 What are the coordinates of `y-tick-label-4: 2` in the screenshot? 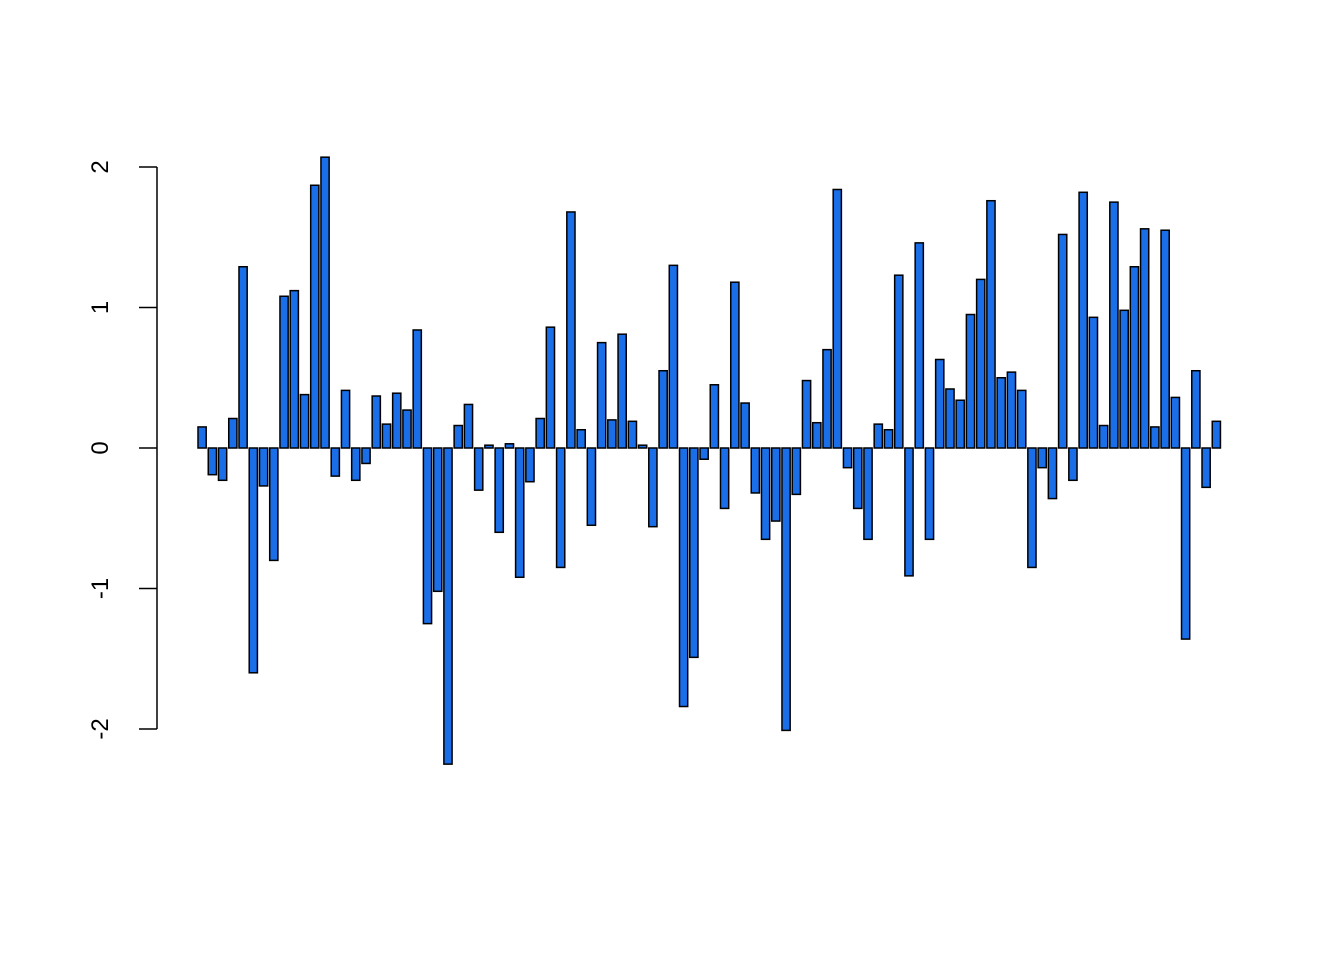 It's located at (100, 166).